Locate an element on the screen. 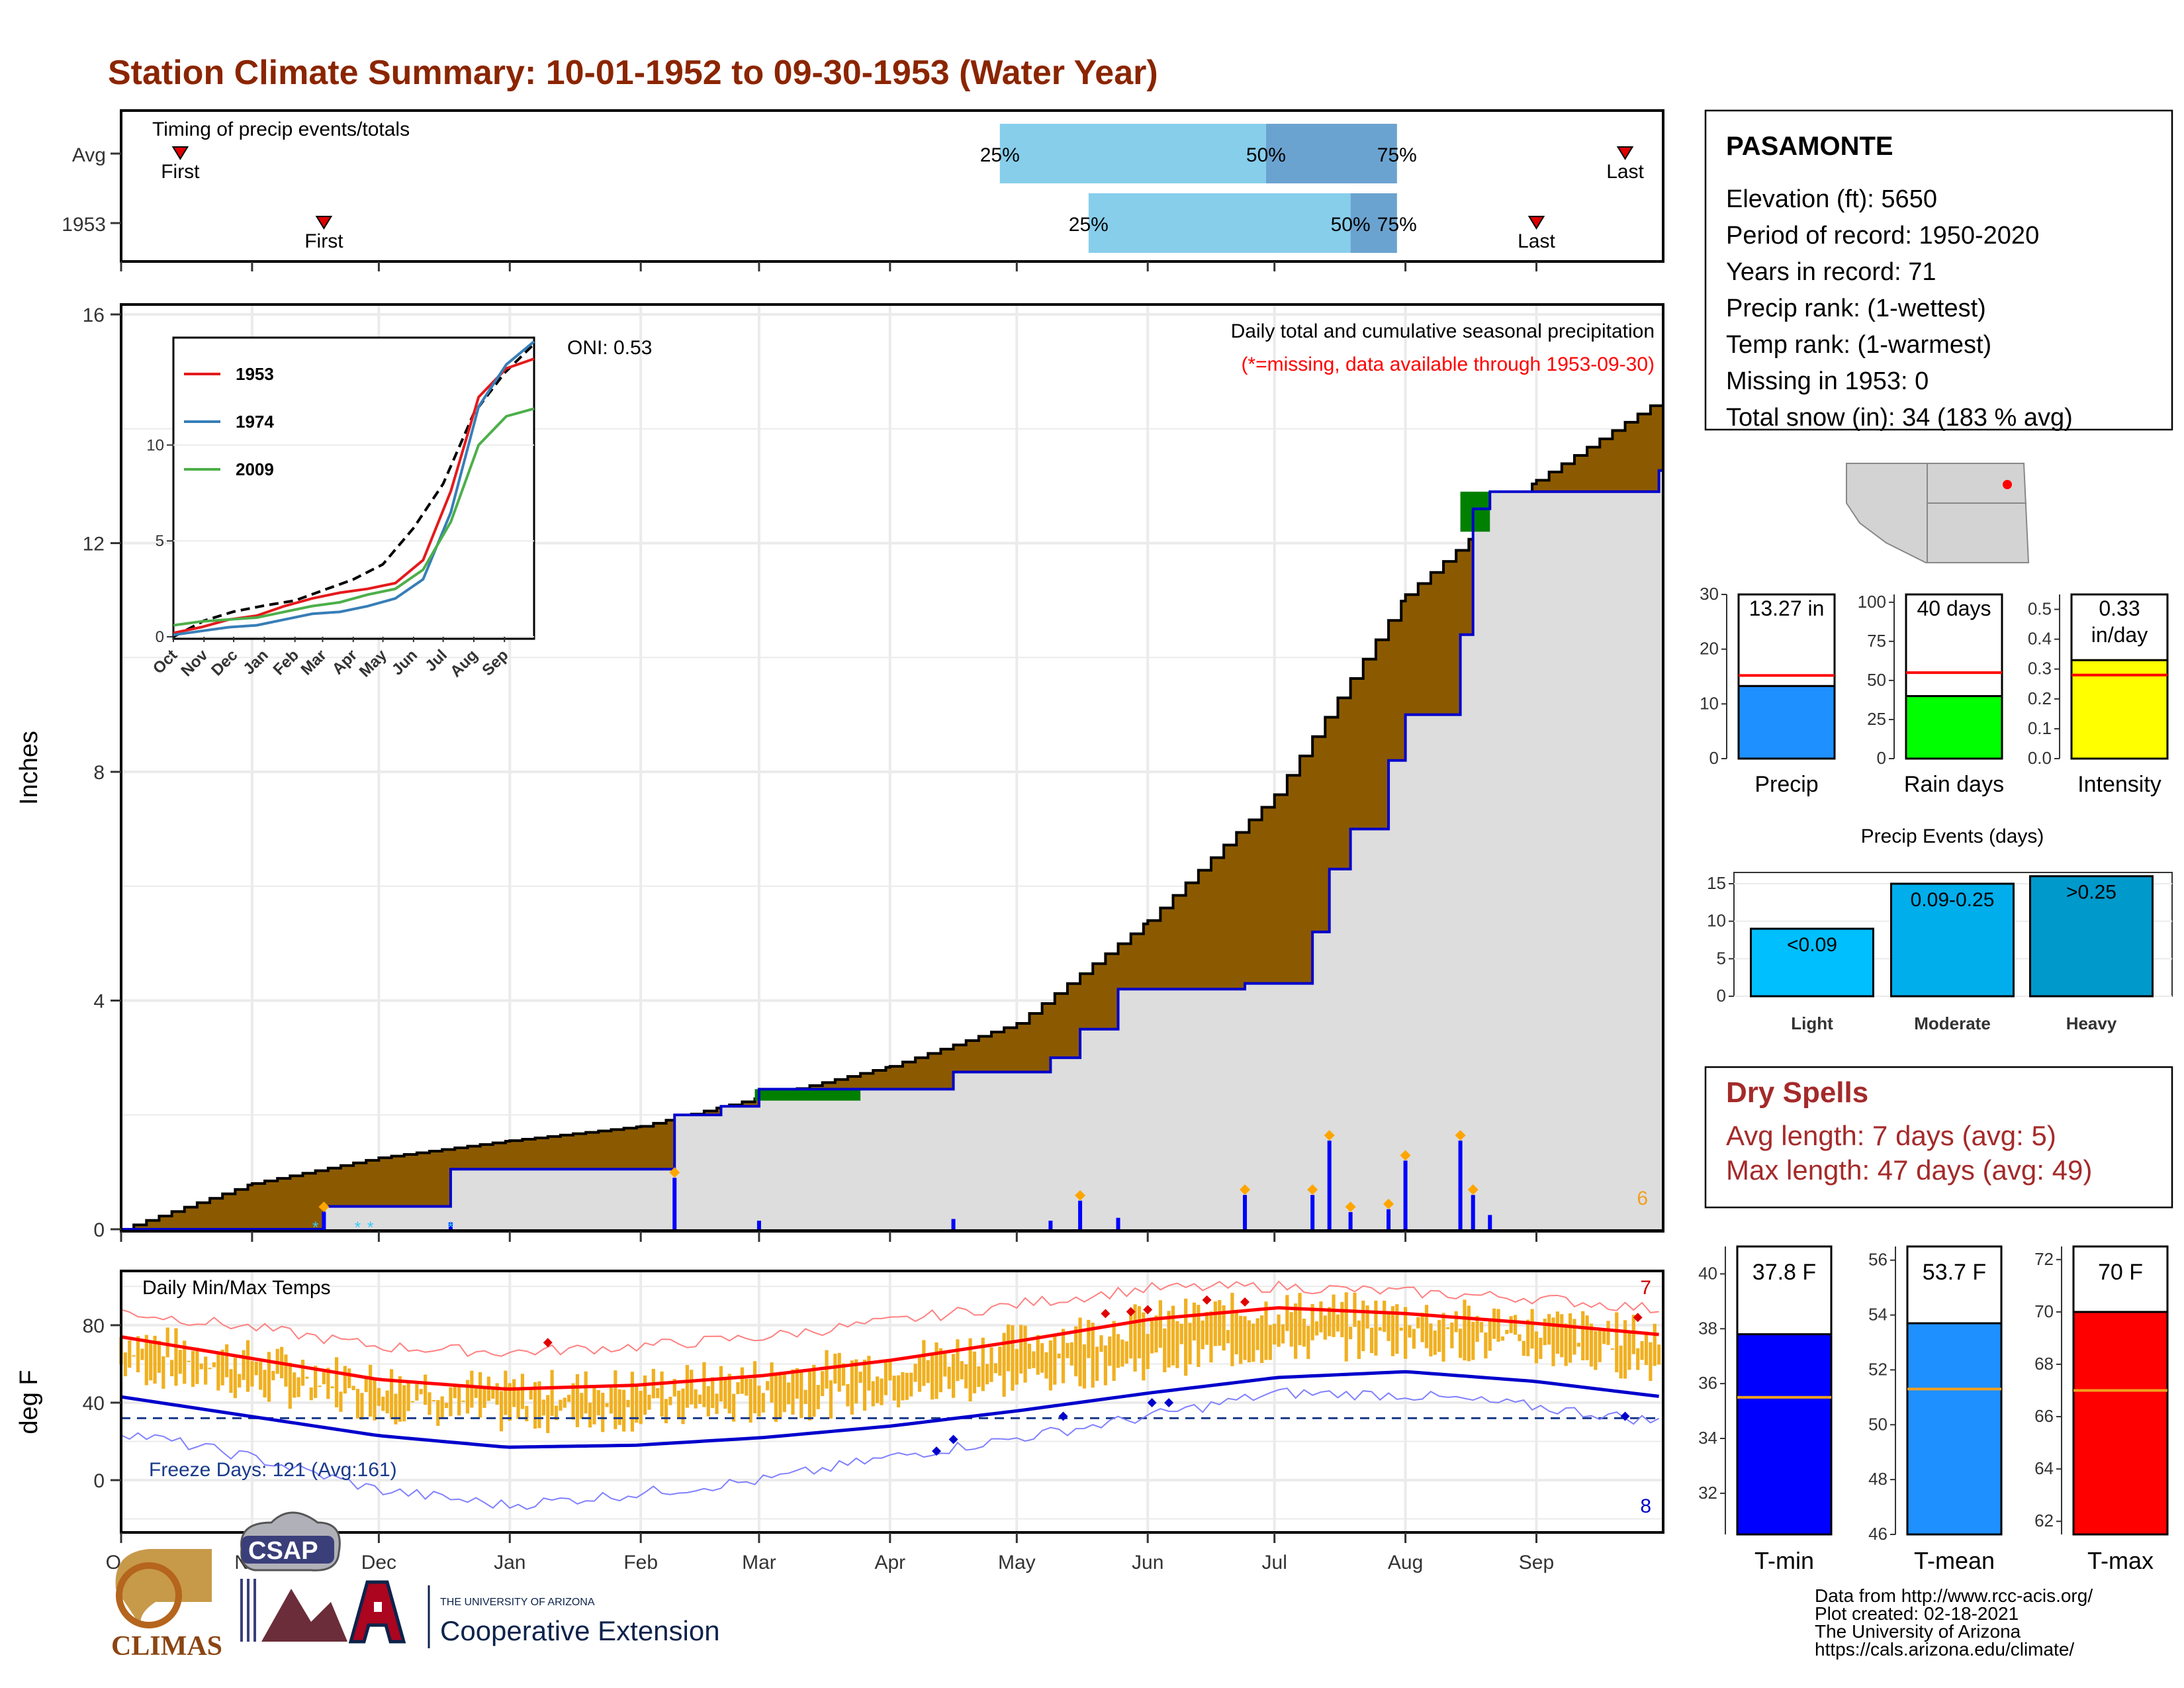 This screenshot has width=2184, height=1688. summary-bar-box is located at coordinates (1786, 640).